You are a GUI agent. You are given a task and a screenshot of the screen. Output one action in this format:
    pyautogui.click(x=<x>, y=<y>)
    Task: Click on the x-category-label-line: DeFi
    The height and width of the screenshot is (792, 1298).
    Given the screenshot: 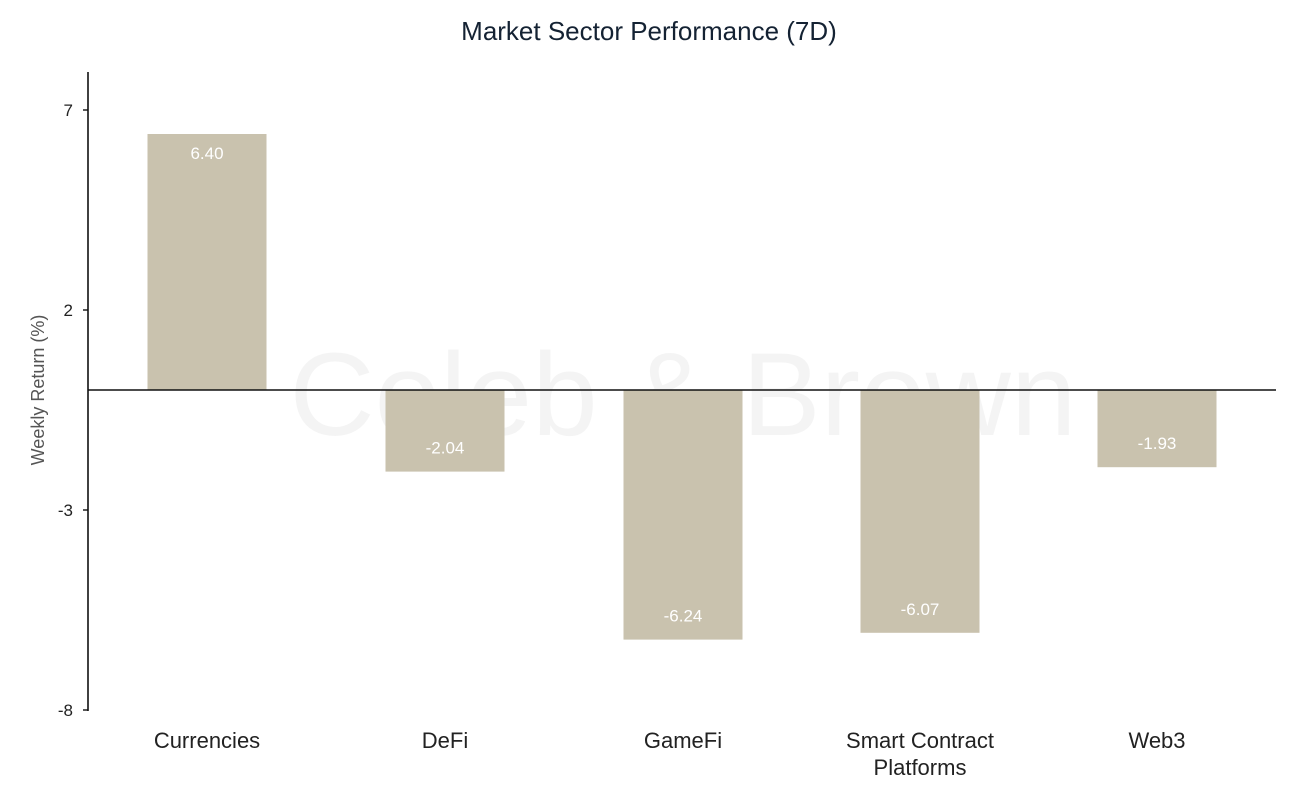 What is the action you would take?
    pyautogui.click(x=445, y=740)
    